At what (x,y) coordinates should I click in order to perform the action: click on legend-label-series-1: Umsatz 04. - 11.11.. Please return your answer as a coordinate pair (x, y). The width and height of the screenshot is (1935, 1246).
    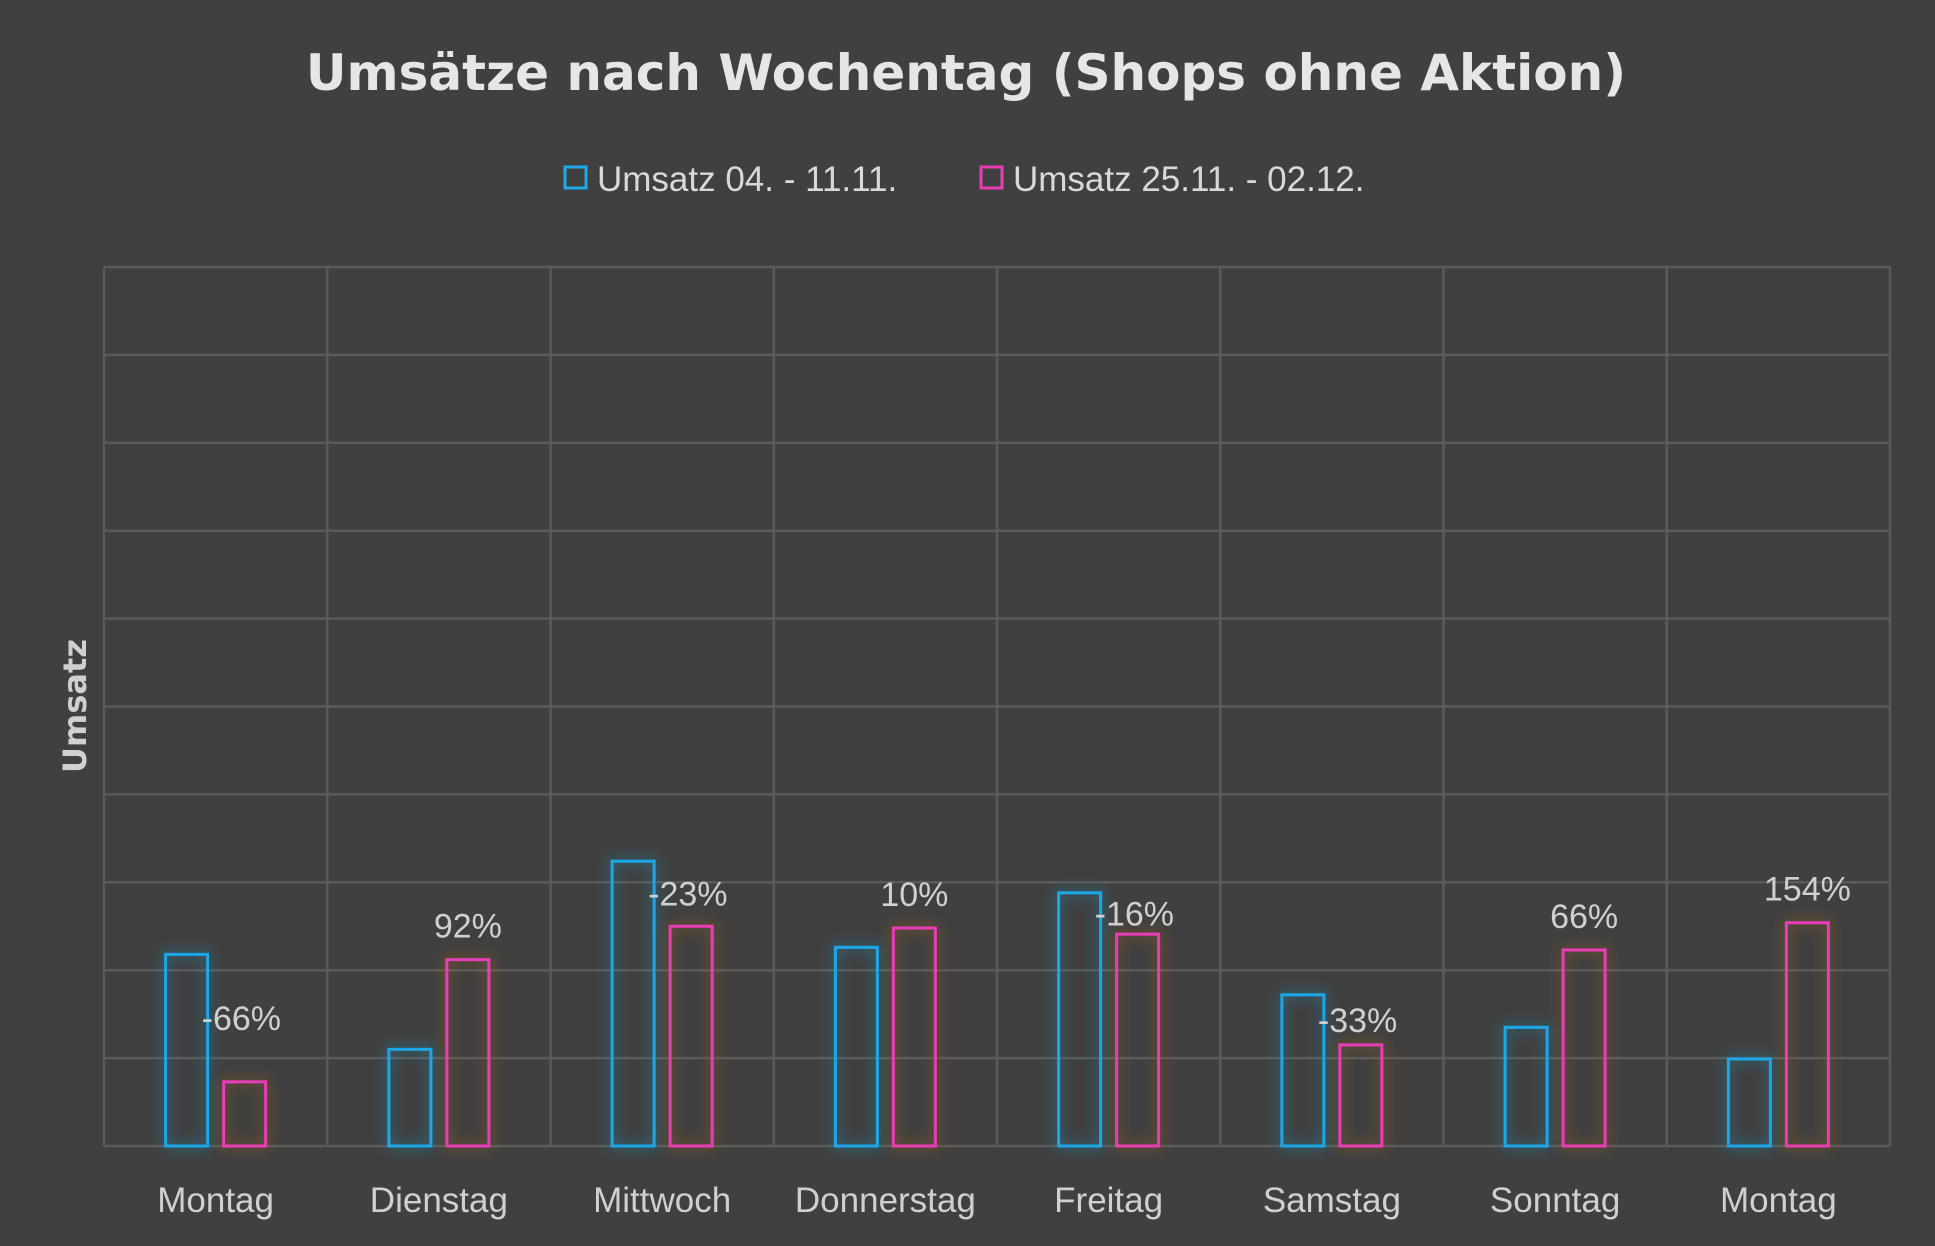
    Looking at the image, I should click on (747, 179).